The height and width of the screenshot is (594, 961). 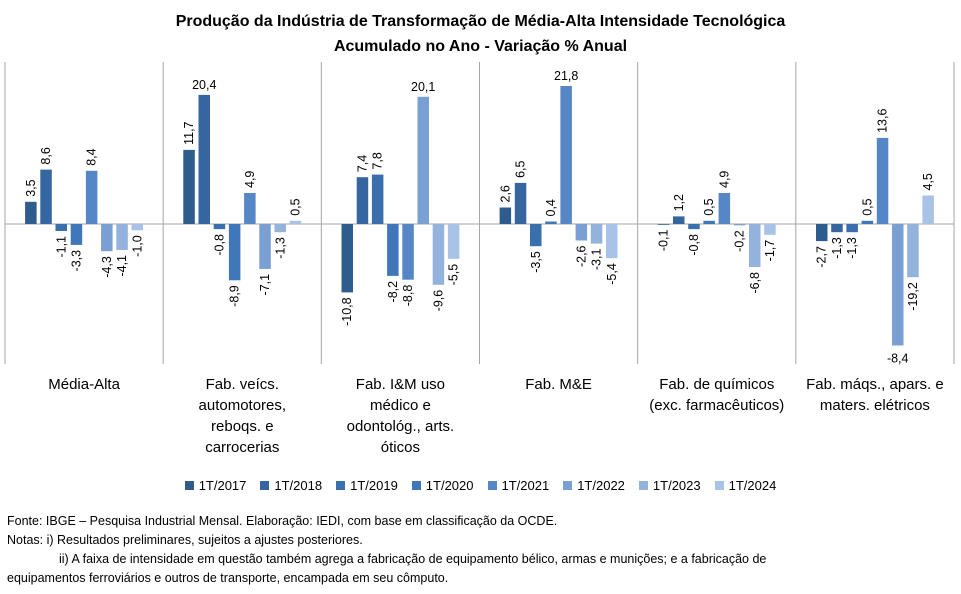 I want to click on legend-item: 1T/2022, so click(x=594, y=485).